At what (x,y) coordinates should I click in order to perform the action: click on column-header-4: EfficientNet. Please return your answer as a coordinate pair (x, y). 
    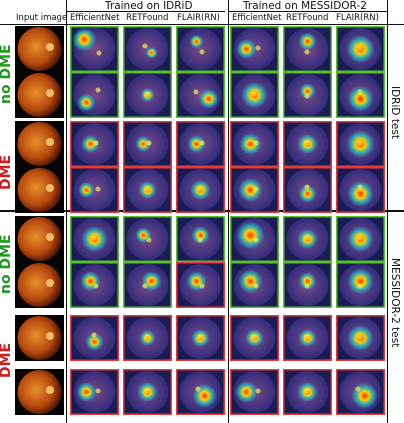
    Looking at the image, I should click on (257, 18).